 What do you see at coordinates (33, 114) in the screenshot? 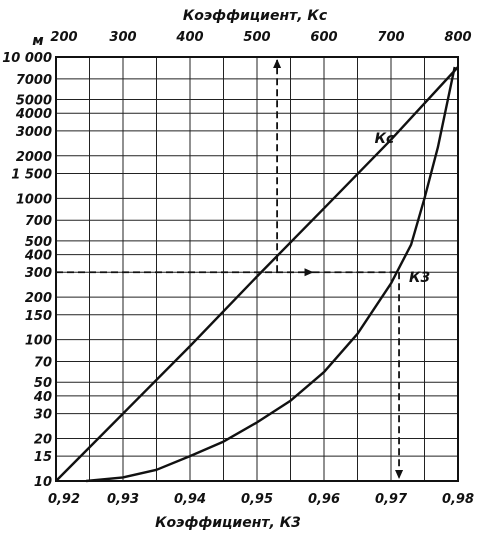
I see `left-tick-label: 4000` at bounding box center [33, 114].